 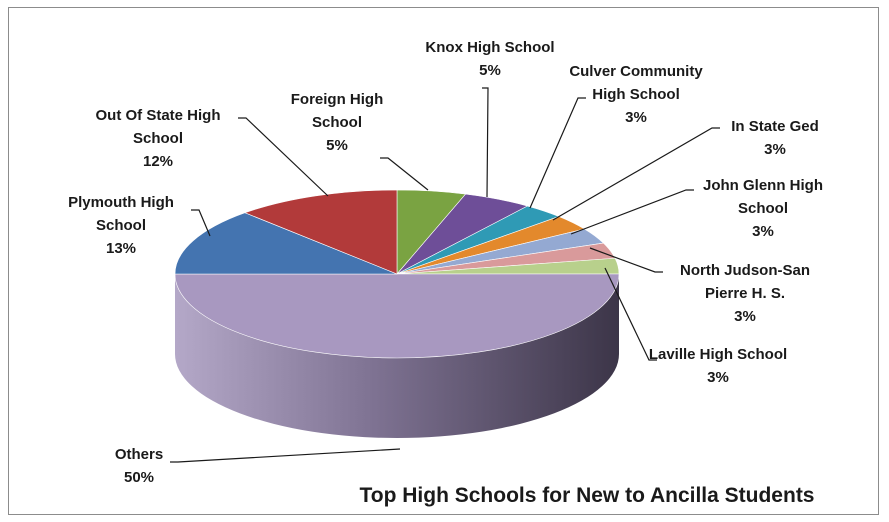 I want to click on slice-percent-plymouth-high-school: 13%, so click(x=121, y=248).